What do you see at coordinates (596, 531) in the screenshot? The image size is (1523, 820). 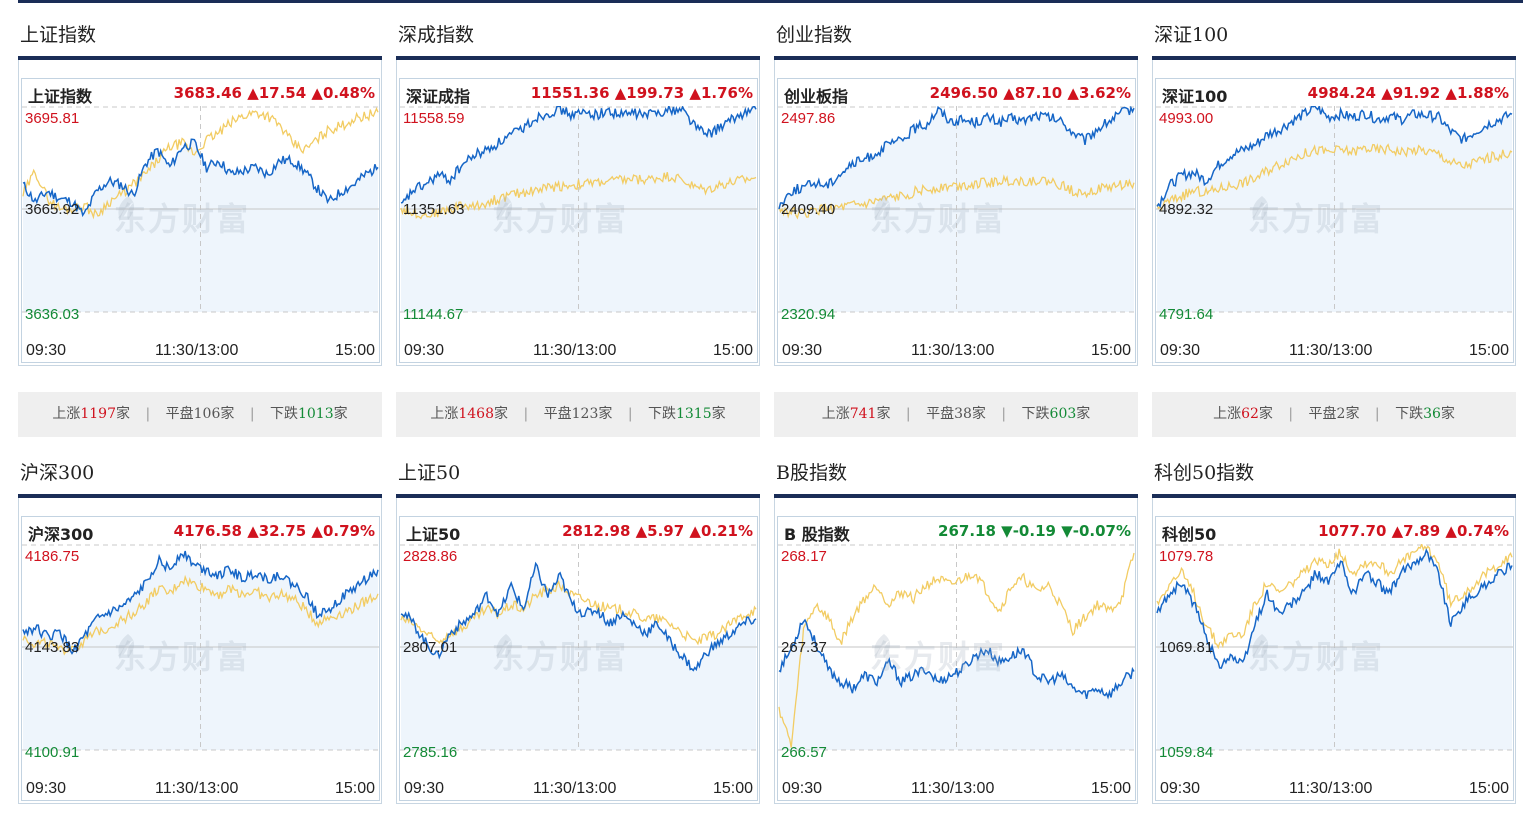 I see `index-price: 2812.98` at bounding box center [596, 531].